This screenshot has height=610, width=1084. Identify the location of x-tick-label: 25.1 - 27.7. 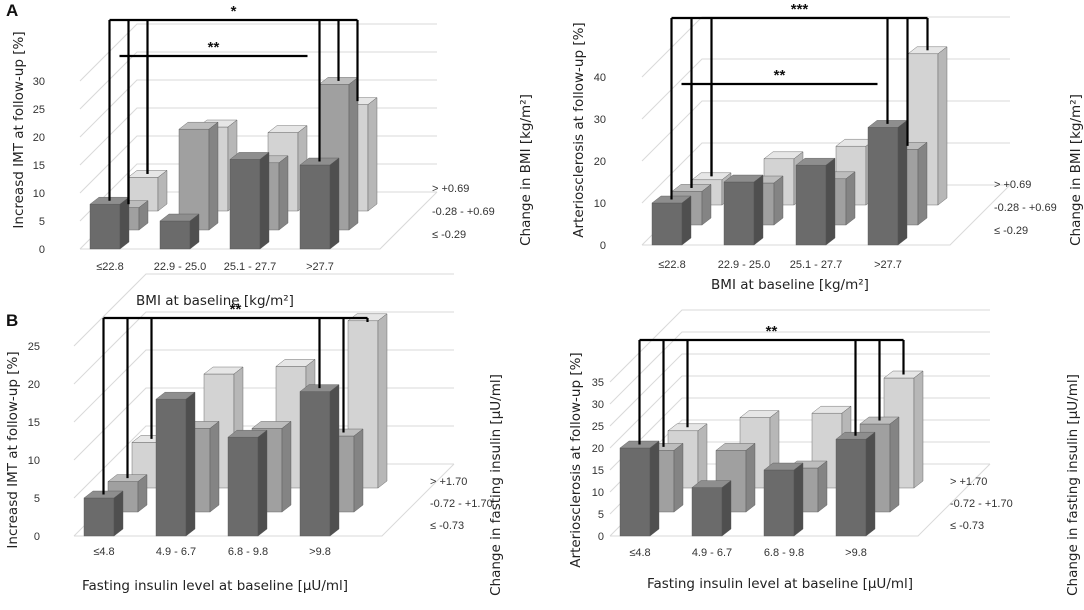
(816, 265).